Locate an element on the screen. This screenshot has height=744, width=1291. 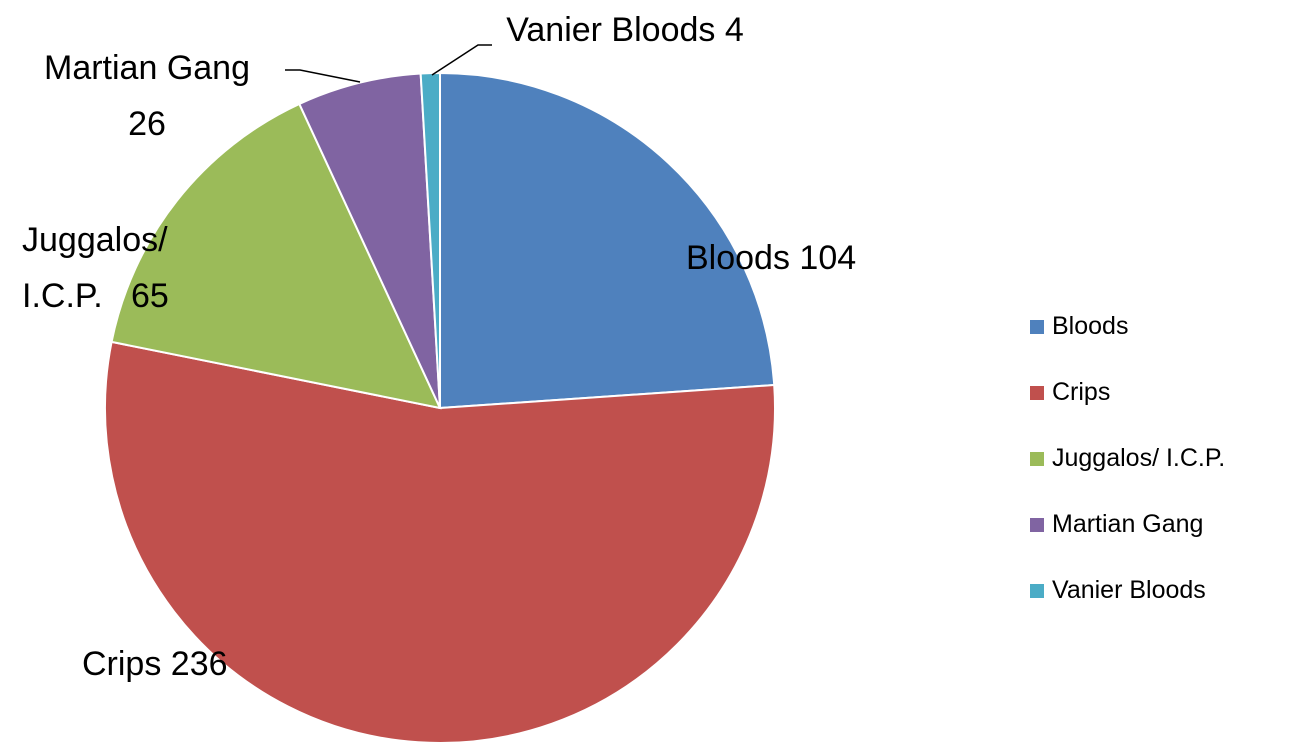
data-label-value: 104 is located at coordinates (828, 258).